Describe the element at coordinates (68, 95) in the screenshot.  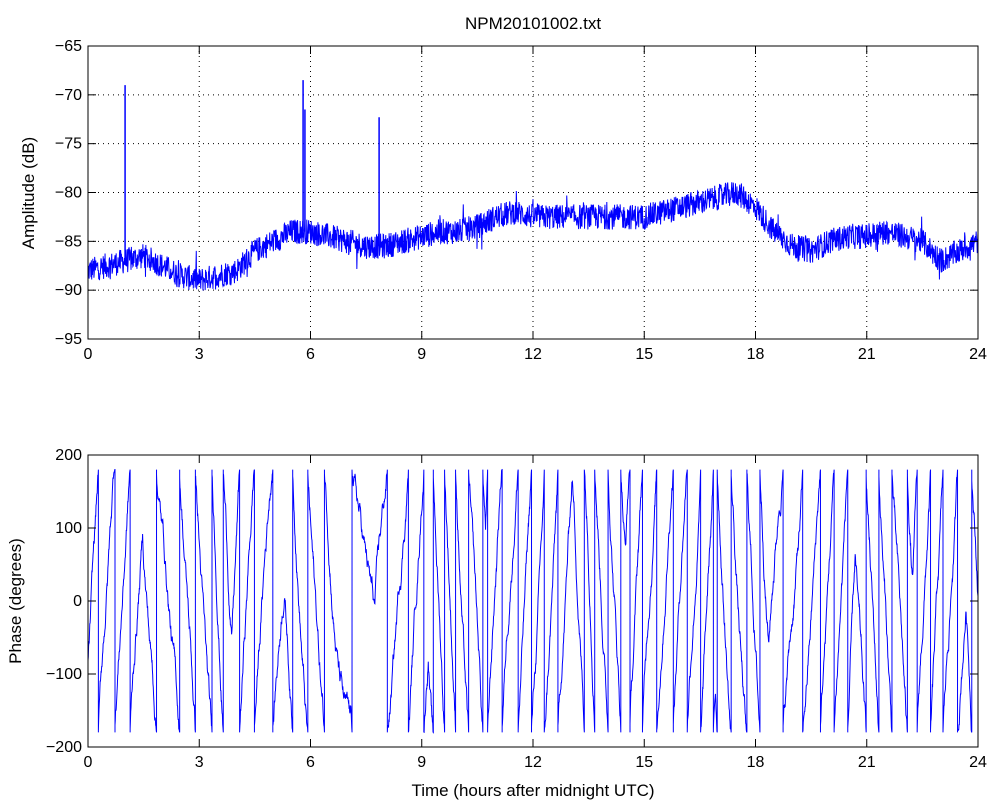
I see `y-tick-label: −70` at that location.